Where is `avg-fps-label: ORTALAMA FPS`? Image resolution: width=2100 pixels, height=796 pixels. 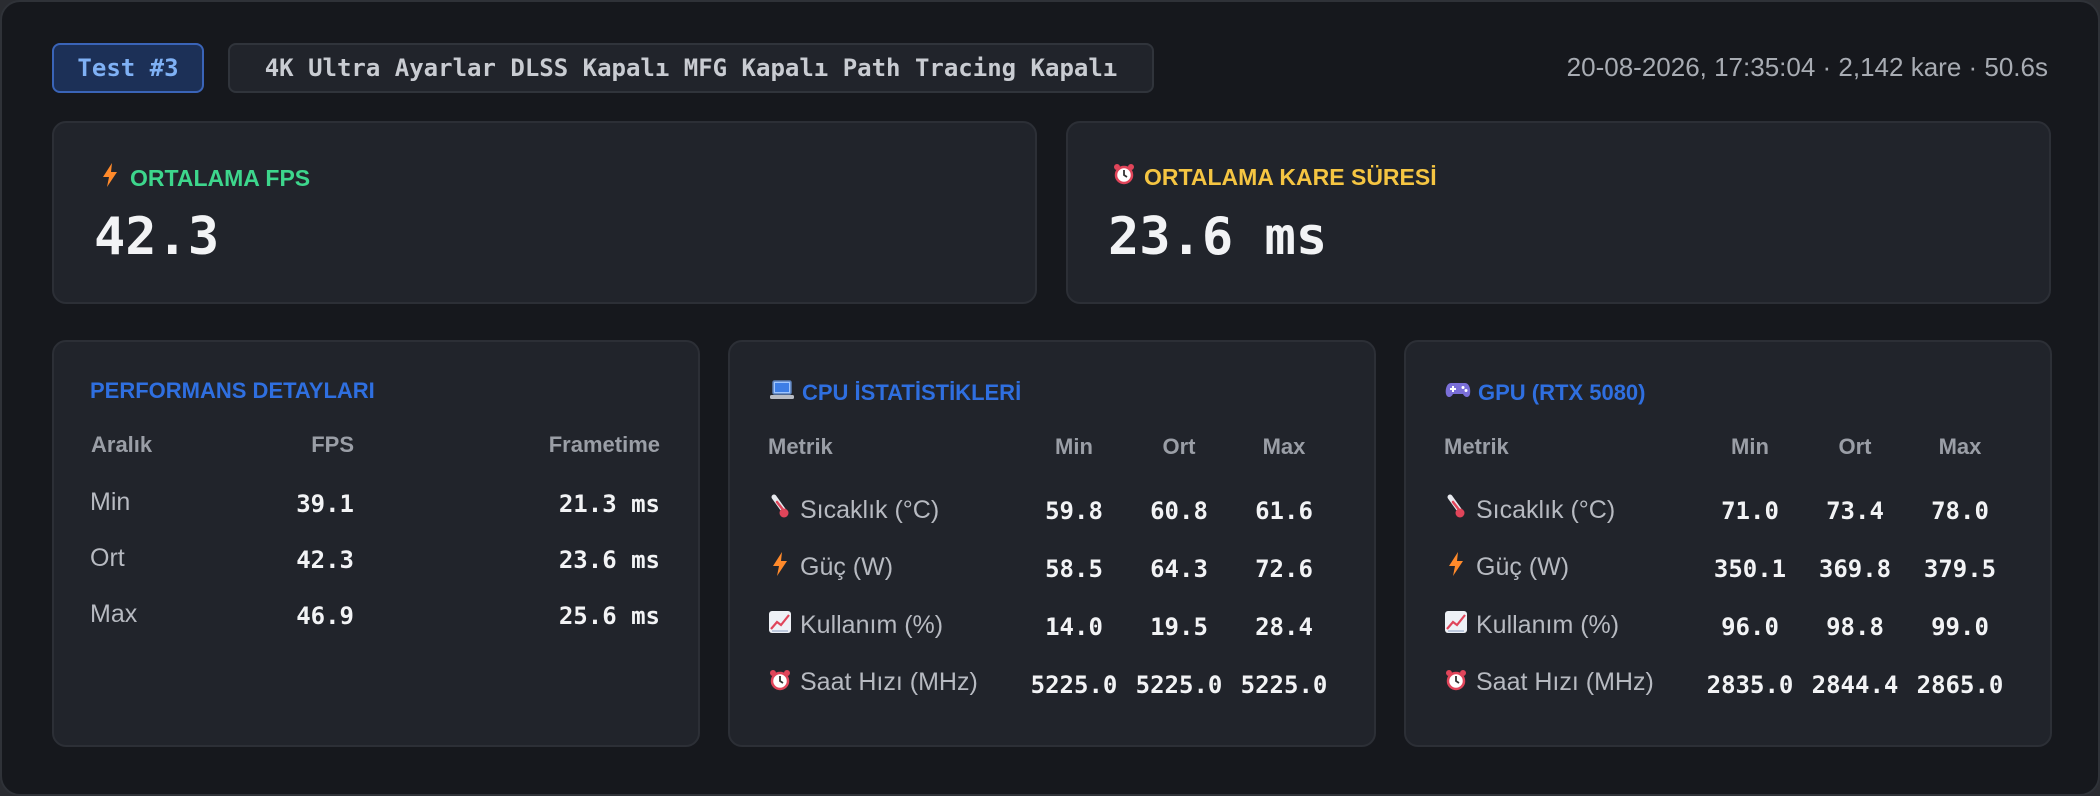 avg-fps-label: ORTALAMA FPS is located at coordinates (203, 178).